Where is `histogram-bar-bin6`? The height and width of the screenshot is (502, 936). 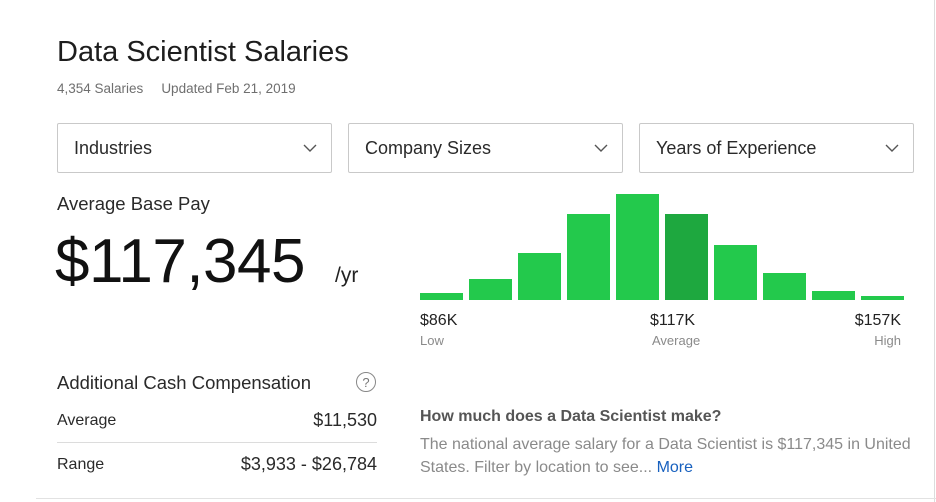 histogram-bar-bin6 is located at coordinates (686, 257).